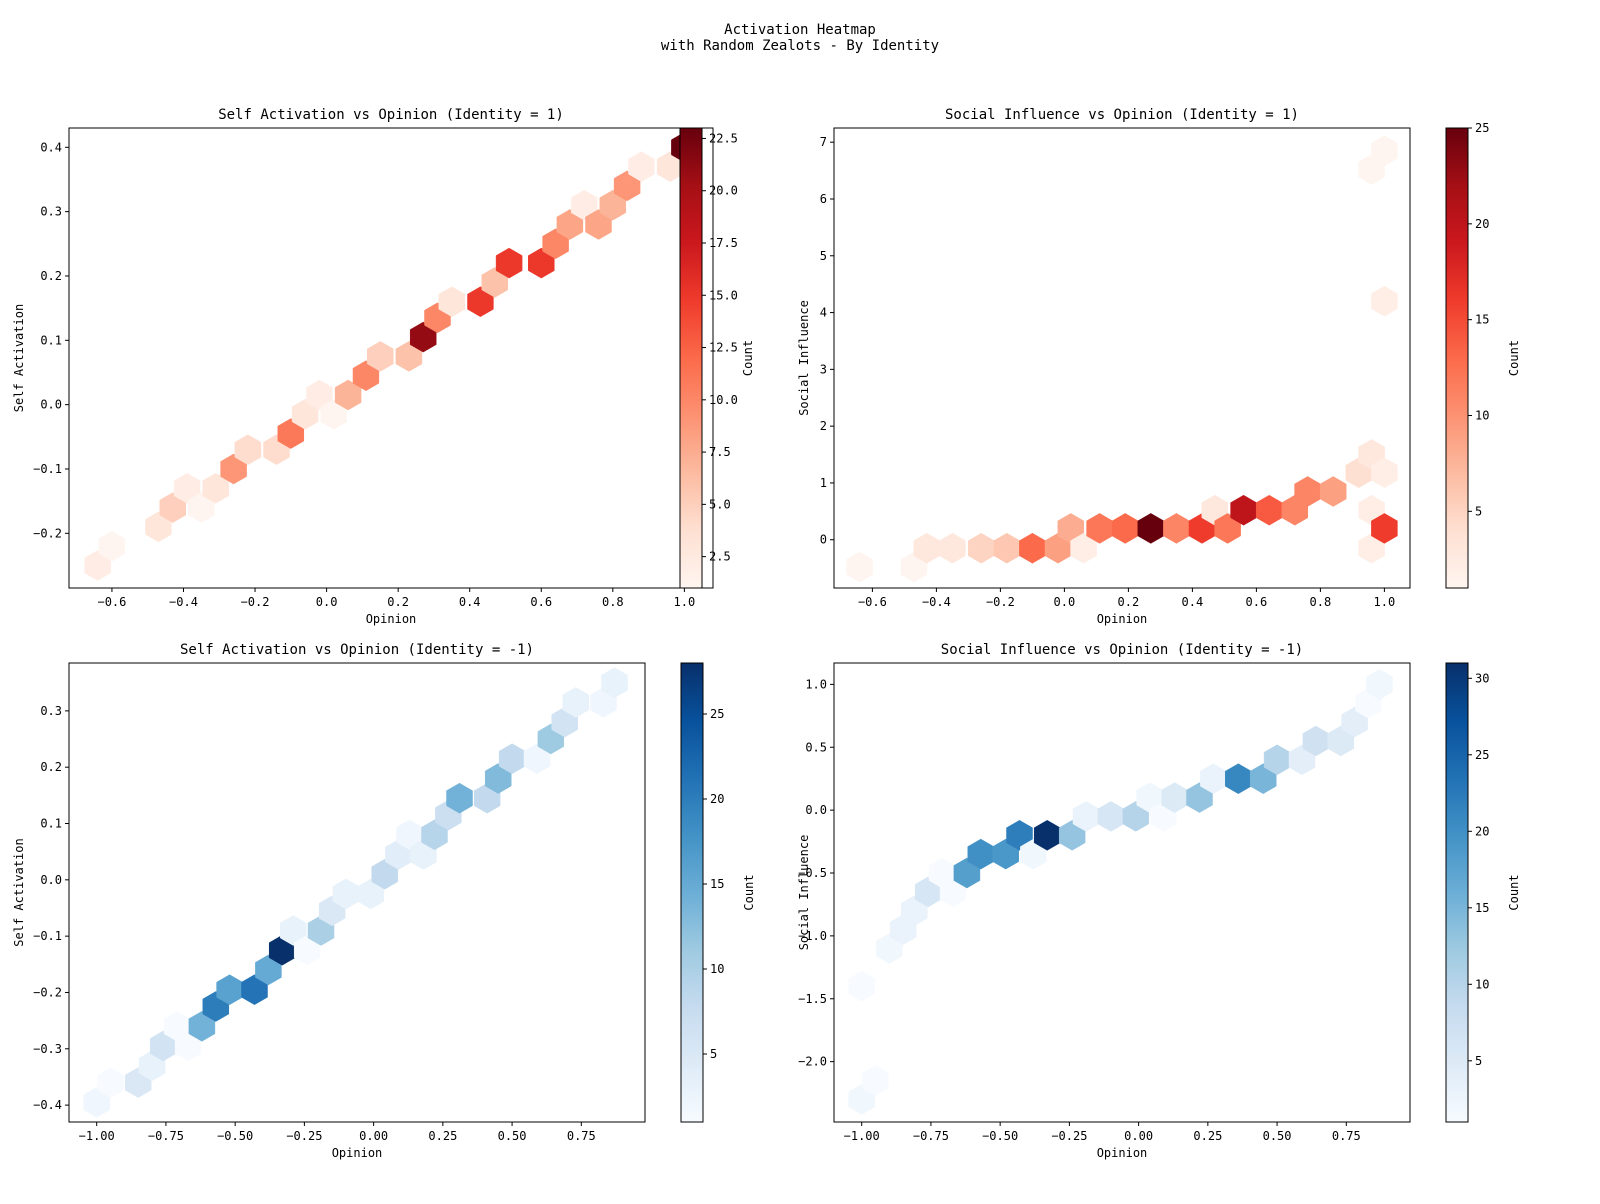 The image size is (1600, 1204). What do you see at coordinates (1482, 416) in the screenshot?
I see `colorbar-tick-label: 10` at bounding box center [1482, 416].